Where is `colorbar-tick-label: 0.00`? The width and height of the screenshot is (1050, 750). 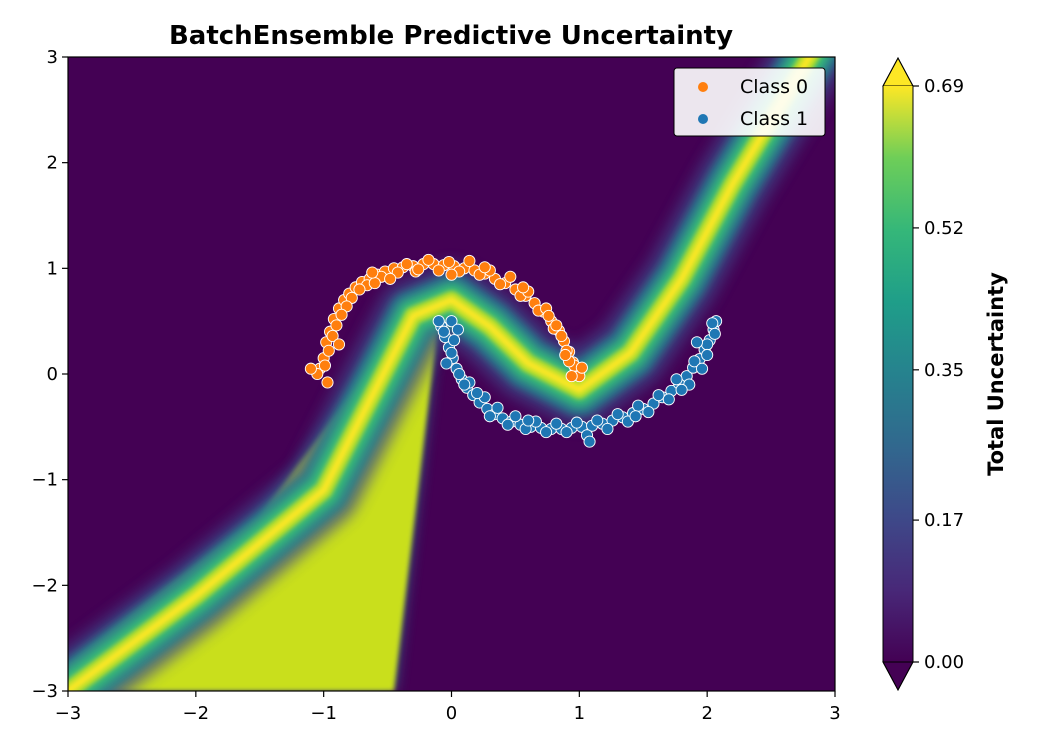 colorbar-tick-label: 0.00 is located at coordinates (944, 662).